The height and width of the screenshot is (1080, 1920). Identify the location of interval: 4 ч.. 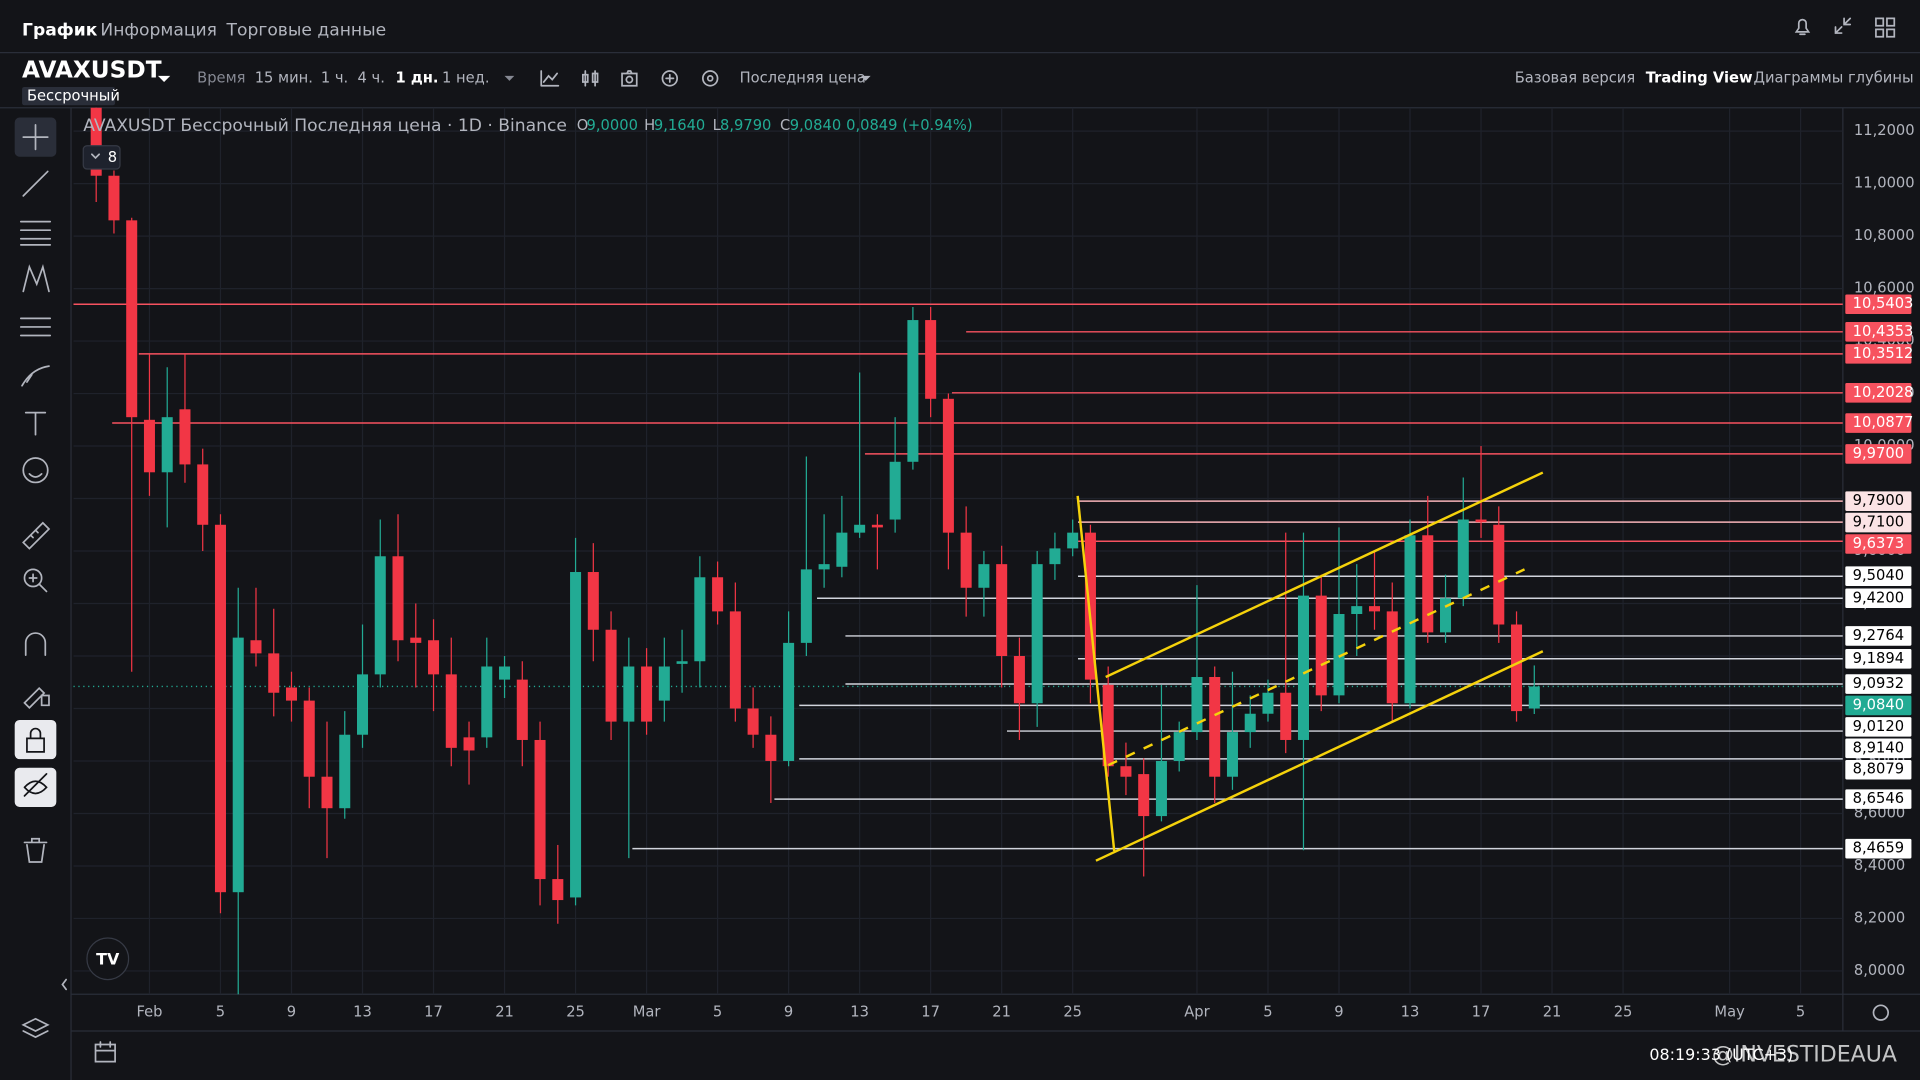
(371, 77).